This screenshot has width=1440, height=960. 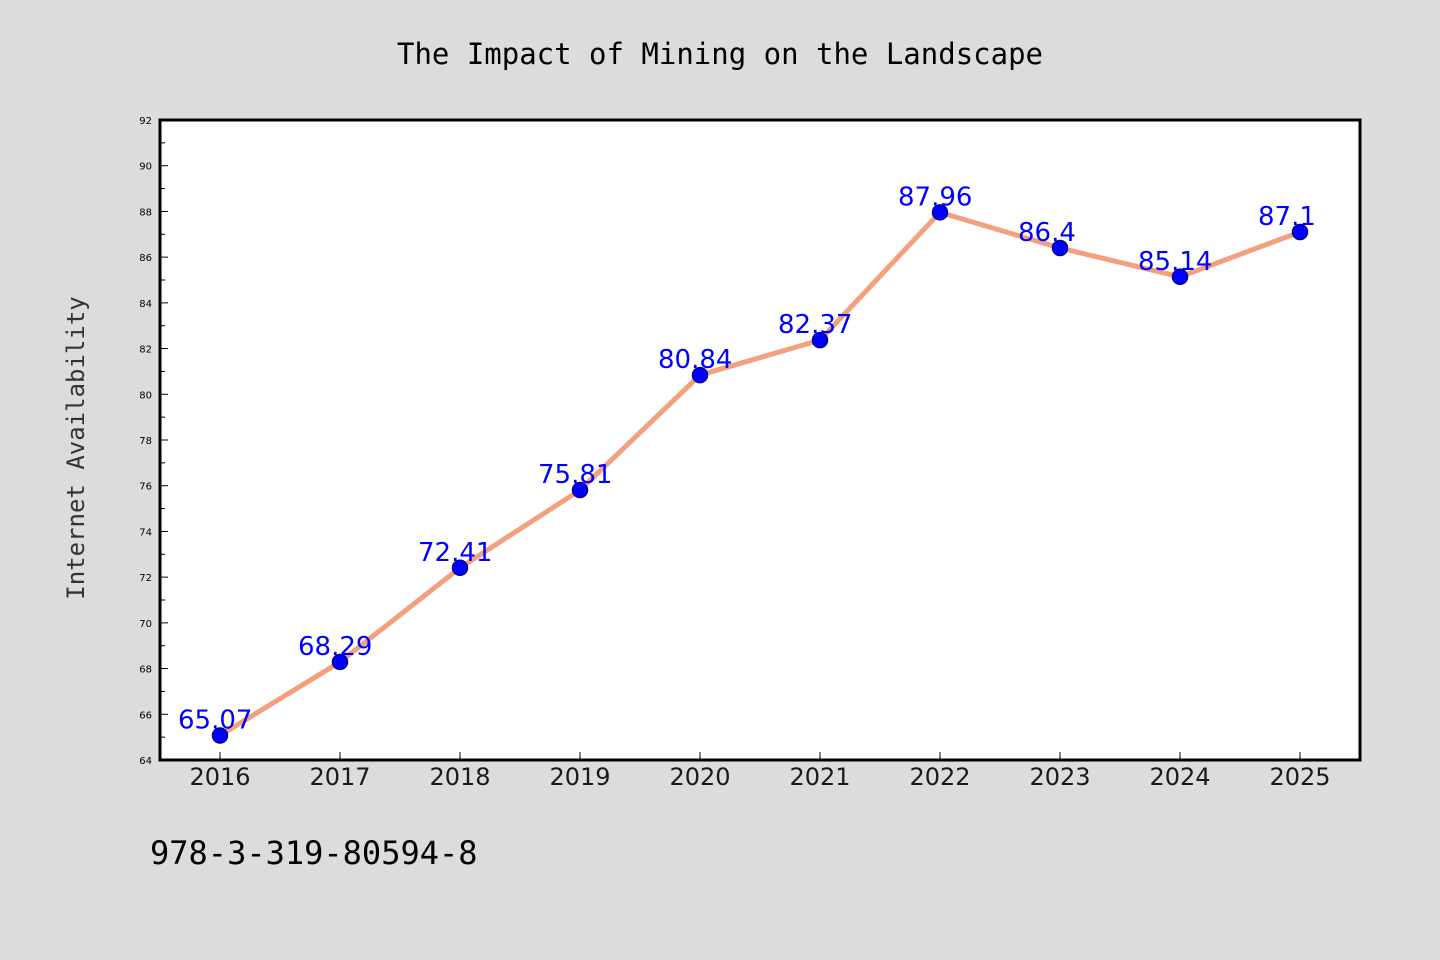 I want to click on y-tick-label: 88, so click(x=145, y=212).